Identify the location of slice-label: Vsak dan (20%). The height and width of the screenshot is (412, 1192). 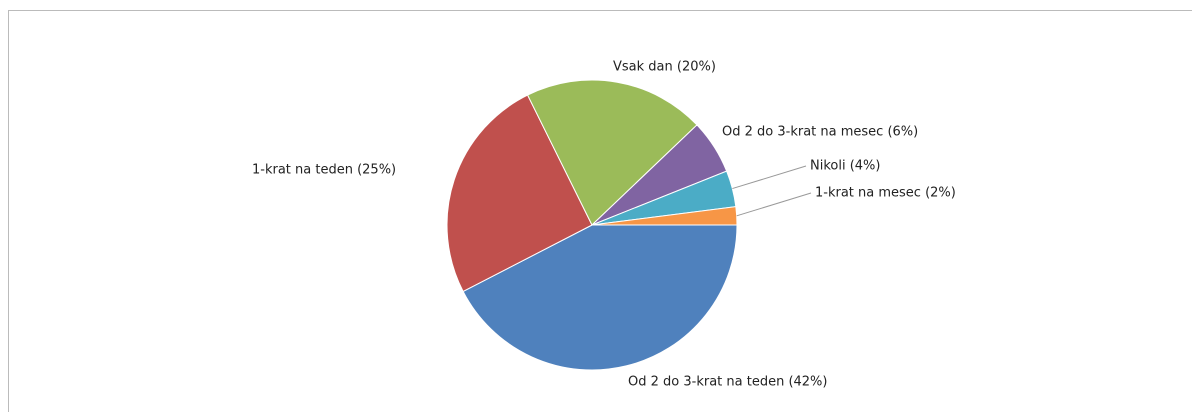
(664, 67).